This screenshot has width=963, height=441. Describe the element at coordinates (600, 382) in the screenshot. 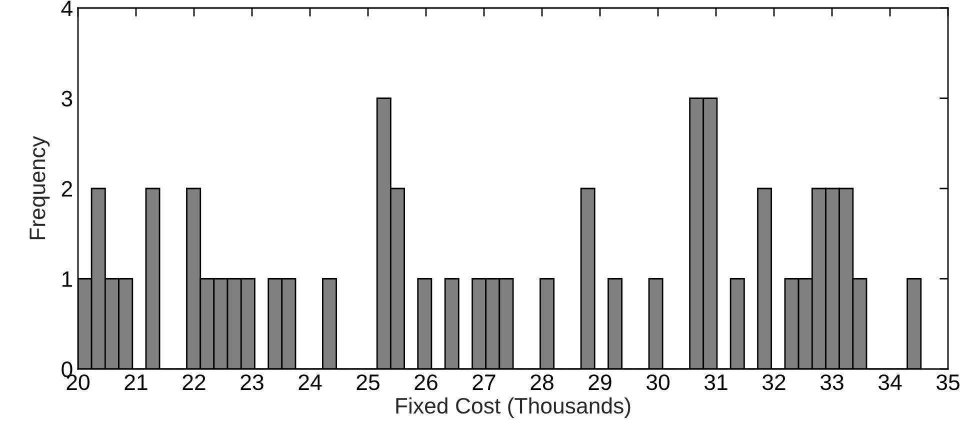

I see `x-tick-label: 29` at that location.